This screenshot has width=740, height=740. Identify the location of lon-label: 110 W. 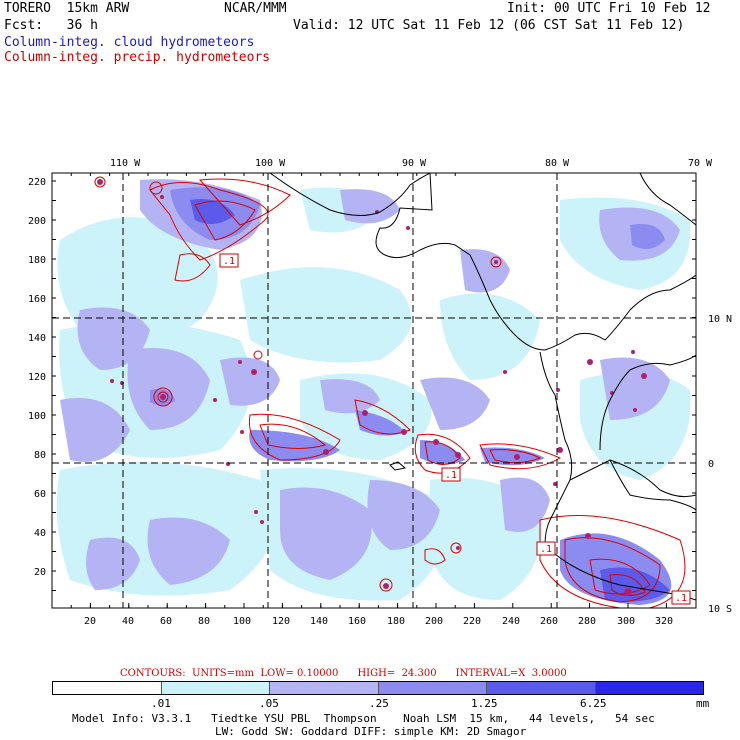
(125, 163).